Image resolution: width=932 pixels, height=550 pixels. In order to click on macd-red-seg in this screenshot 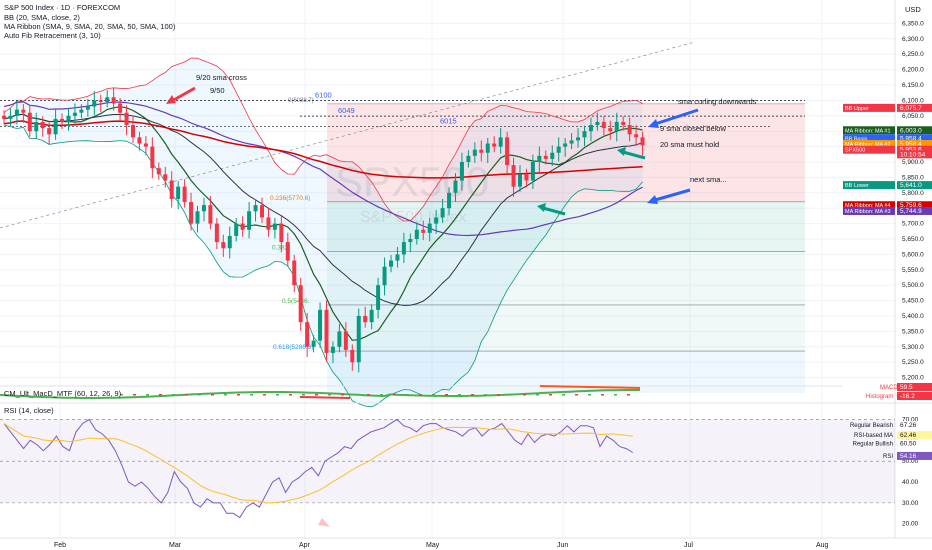, I will do `click(325, 397)`.